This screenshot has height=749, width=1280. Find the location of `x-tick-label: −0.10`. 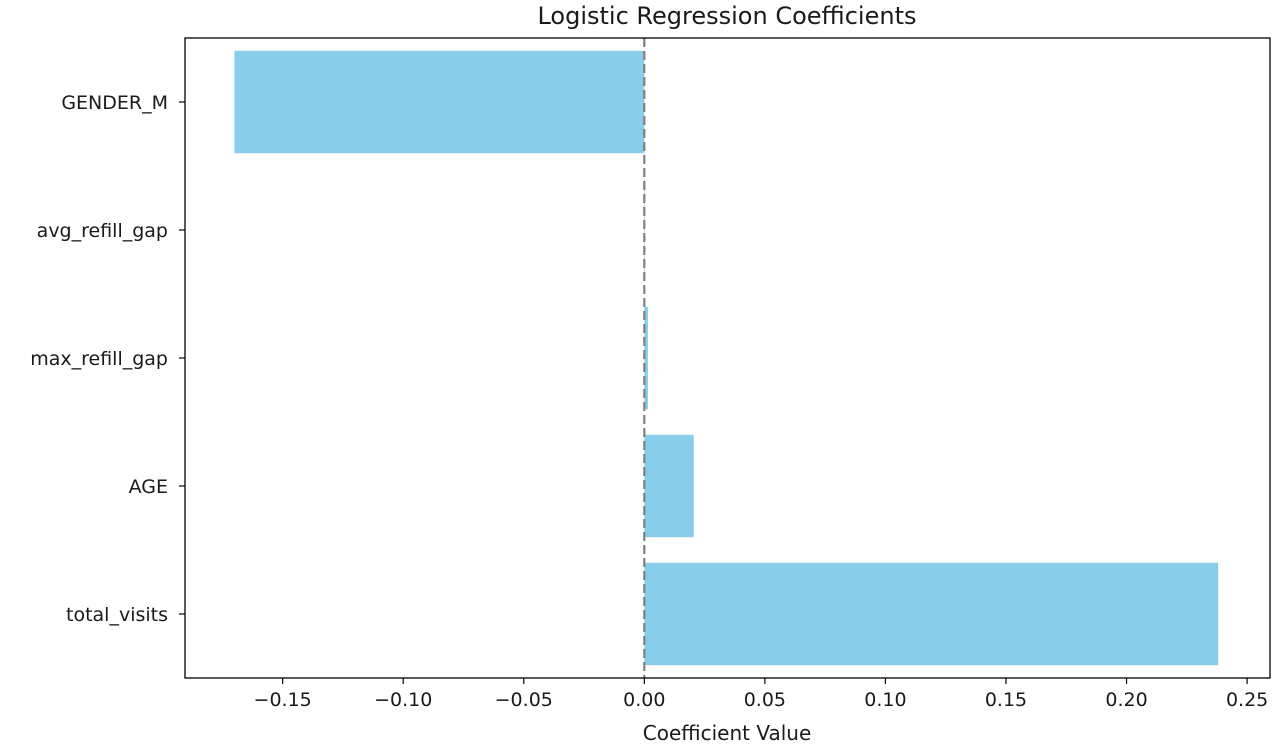

x-tick-label: −0.10 is located at coordinates (403, 700).